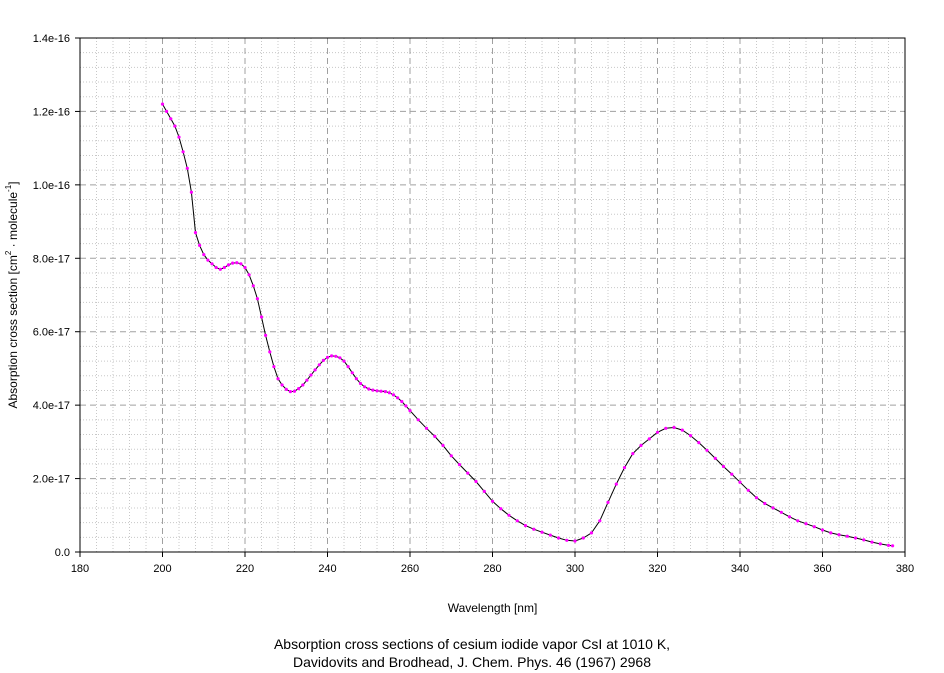 The width and height of the screenshot is (944, 673). Describe the element at coordinates (162, 569) in the screenshot. I see `x-tick-label: 200` at that location.